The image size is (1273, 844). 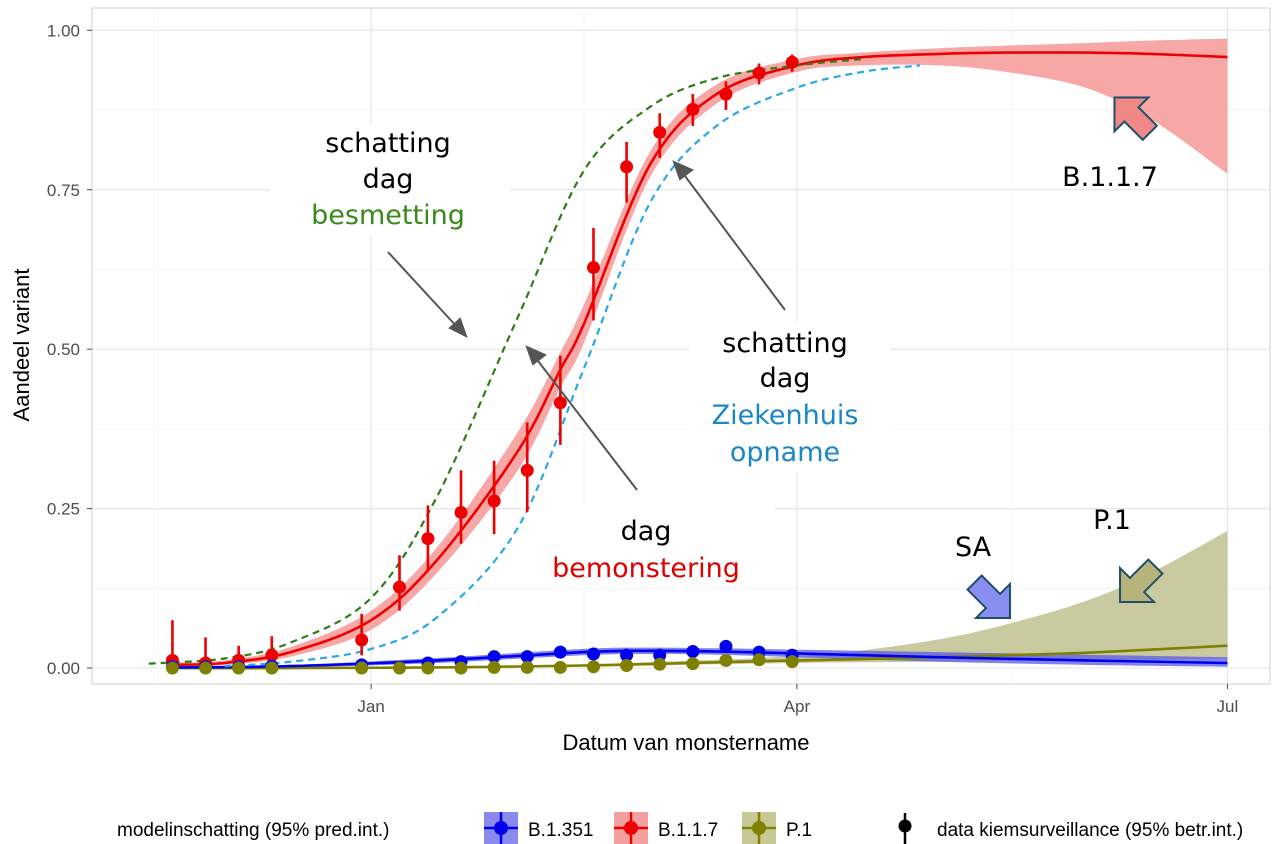 What do you see at coordinates (586, 325) in the screenshot?
I see `annotation-arrows` at bounding box center [586, 325].